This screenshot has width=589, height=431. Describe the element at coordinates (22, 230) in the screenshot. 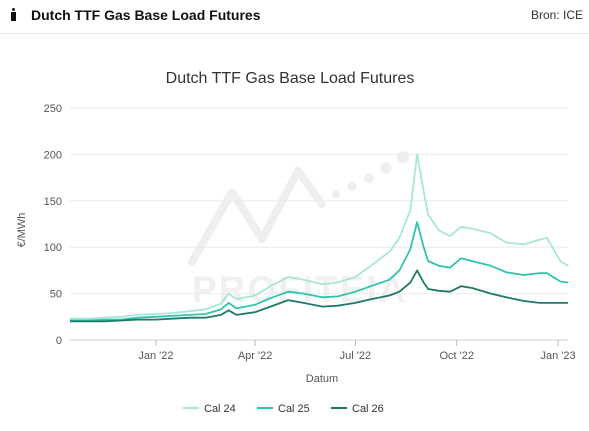

I see `y-axis-label: €/MWh` at that location.